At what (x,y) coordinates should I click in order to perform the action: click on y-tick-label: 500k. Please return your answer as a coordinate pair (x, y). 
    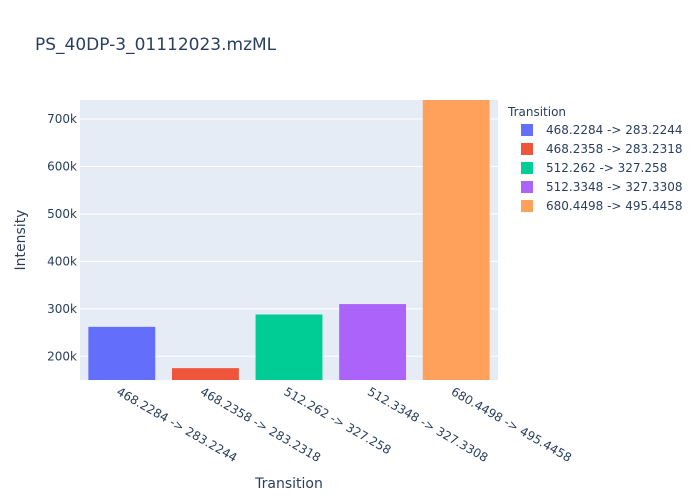
    Looking at the image, I should click on (62, 214).